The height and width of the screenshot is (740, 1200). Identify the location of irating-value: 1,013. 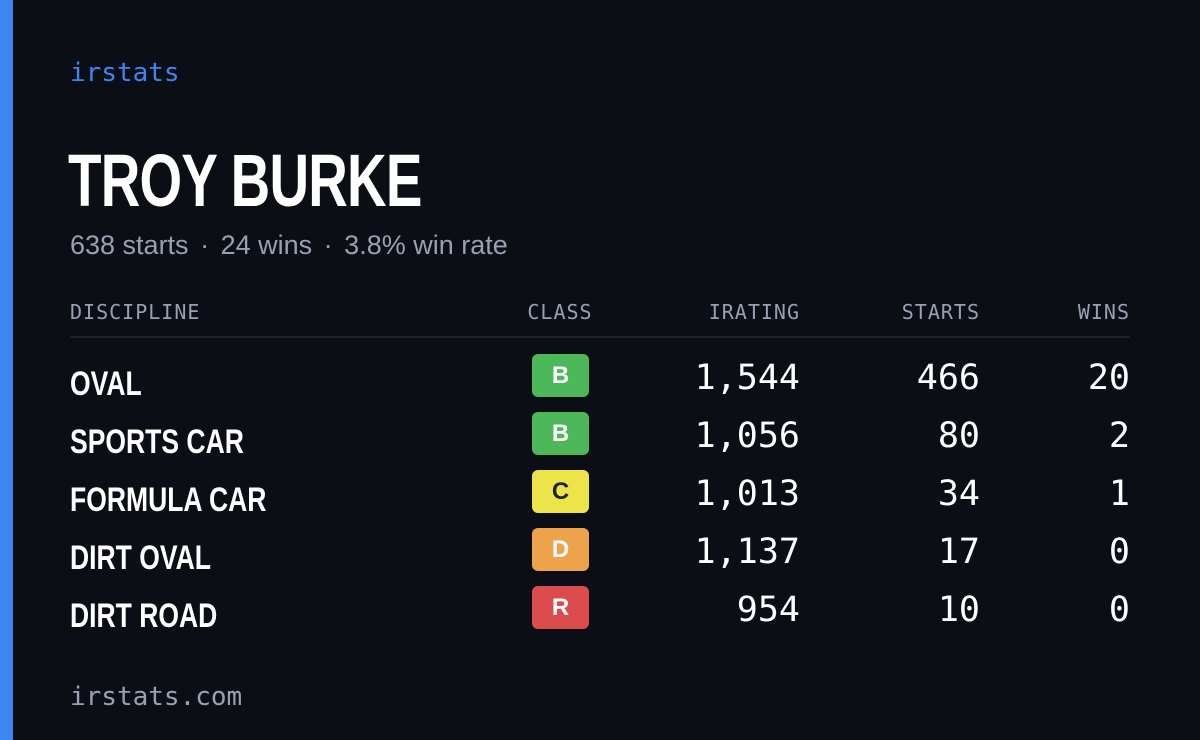
(747, 494).